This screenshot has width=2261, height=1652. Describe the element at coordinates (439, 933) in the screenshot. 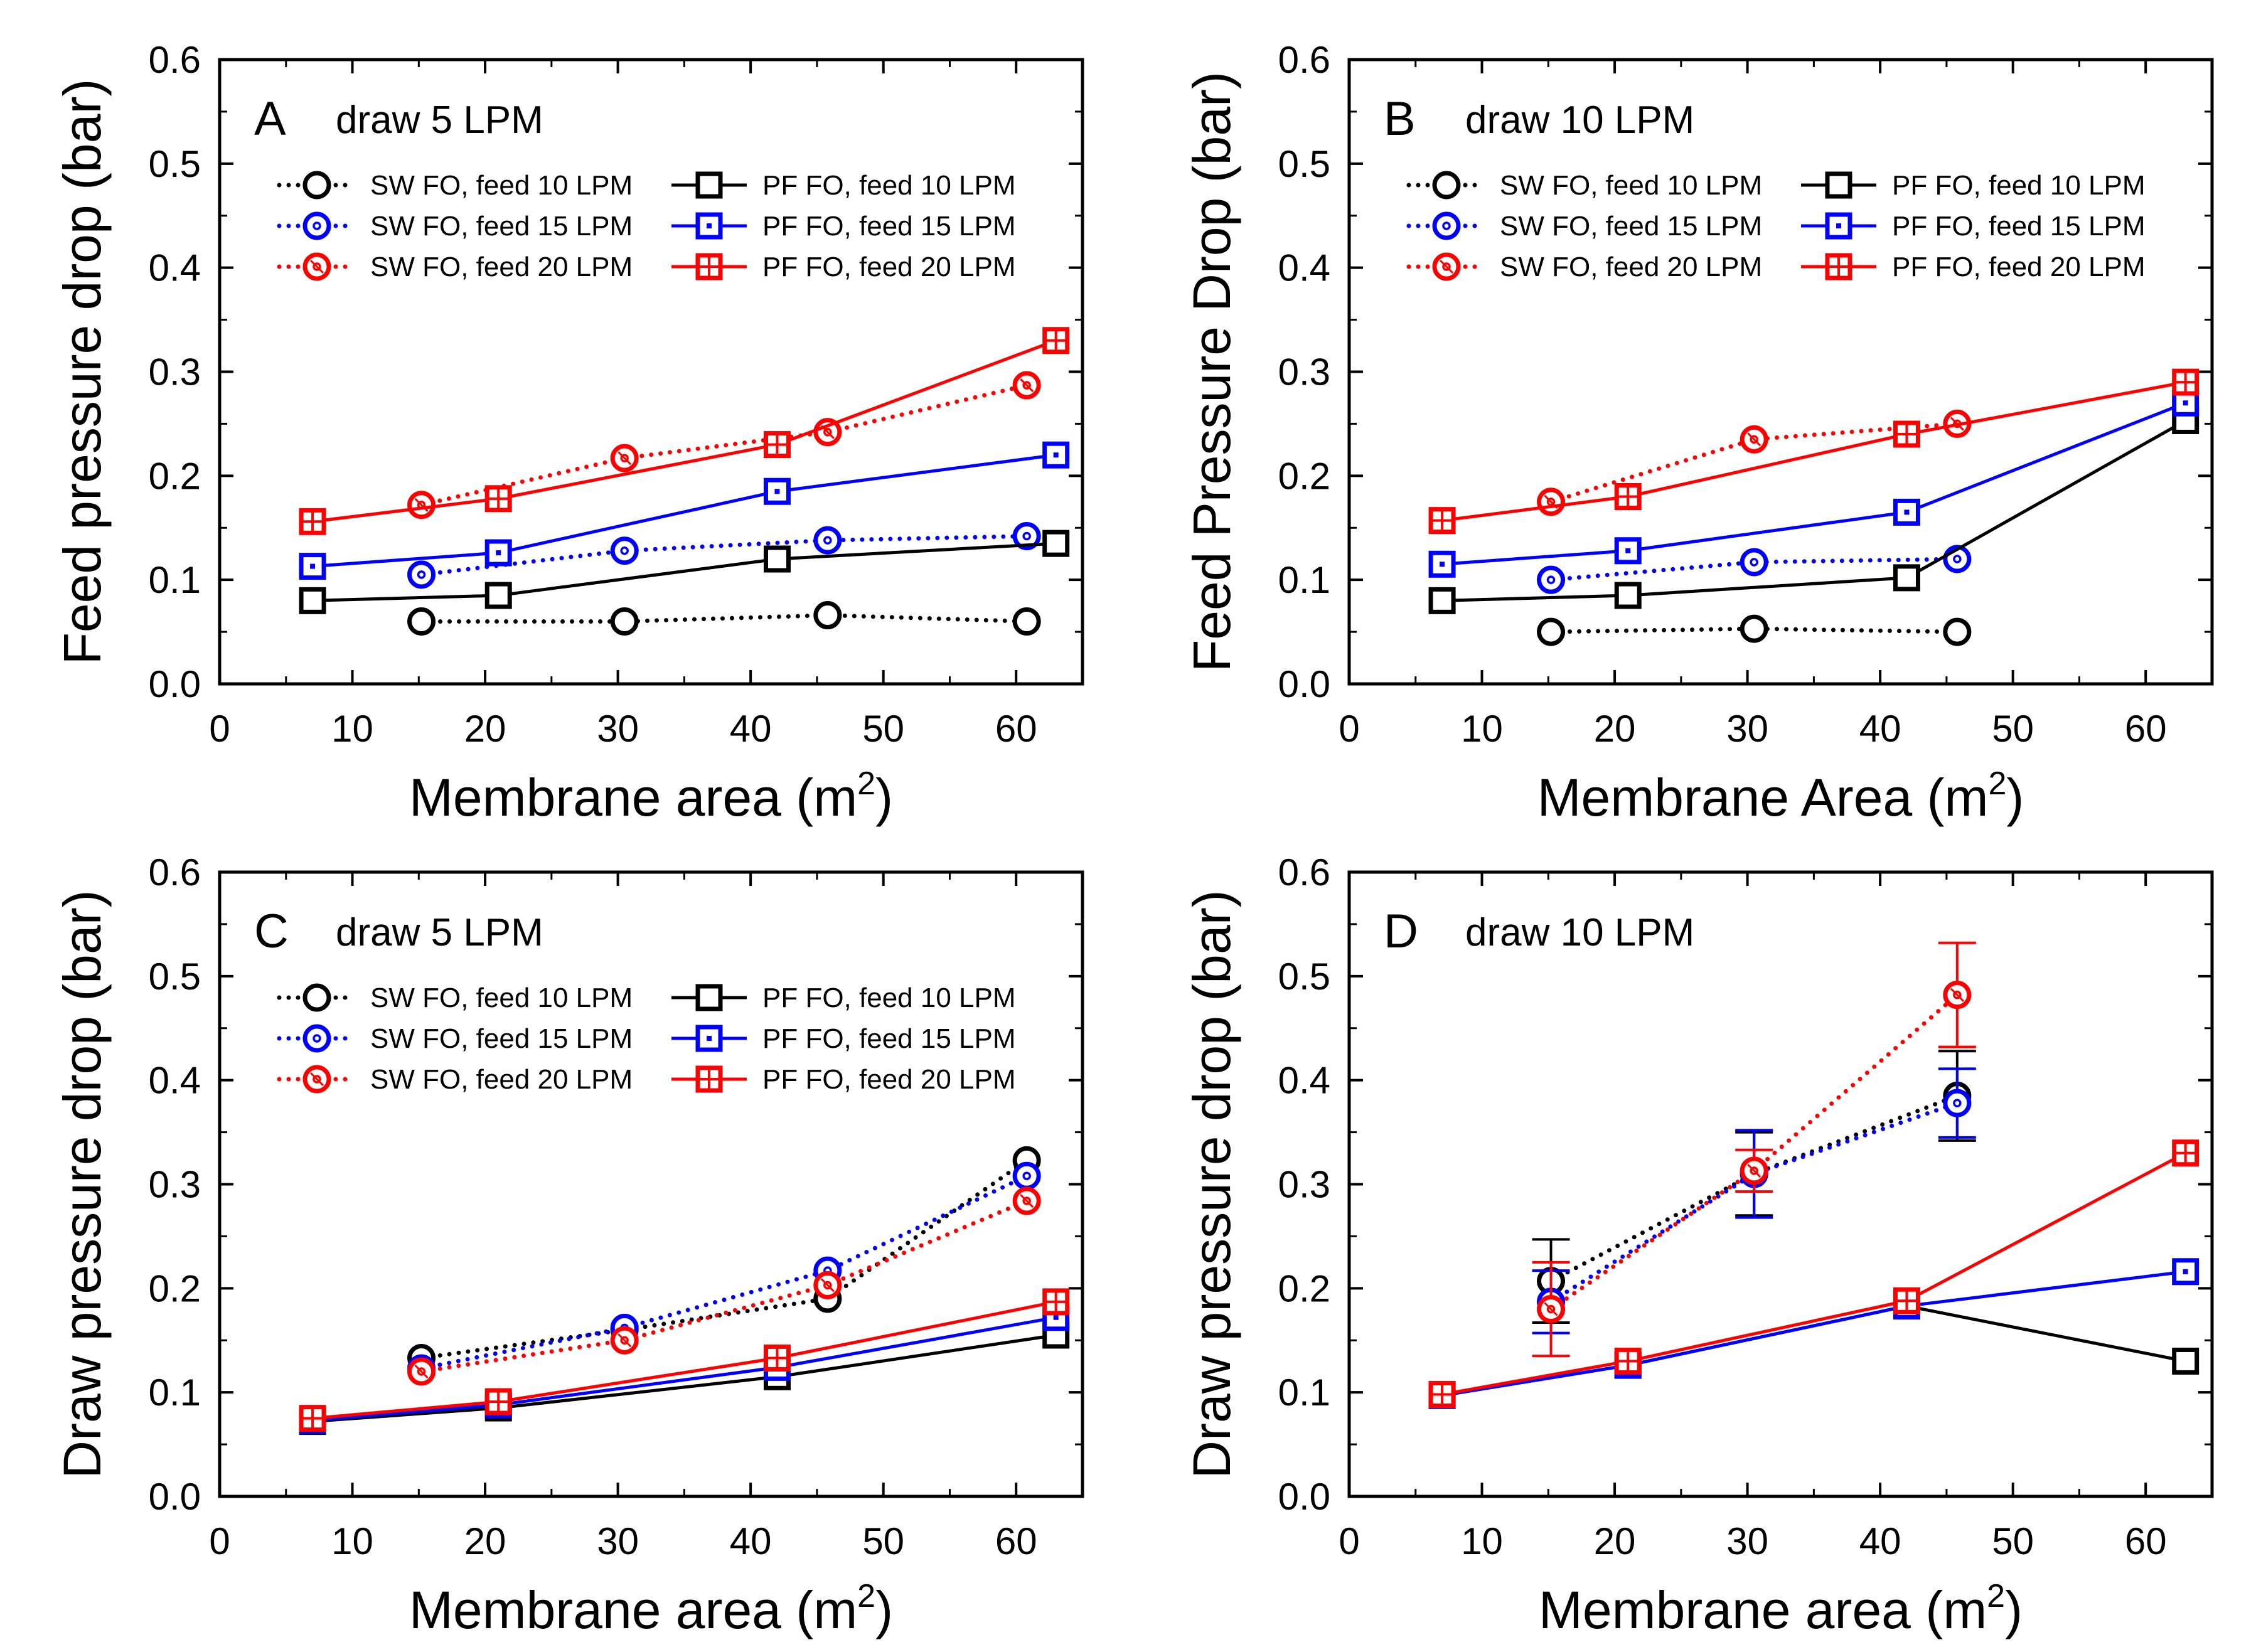

I see `panel-c-title: draw 5 LPM` at that location.